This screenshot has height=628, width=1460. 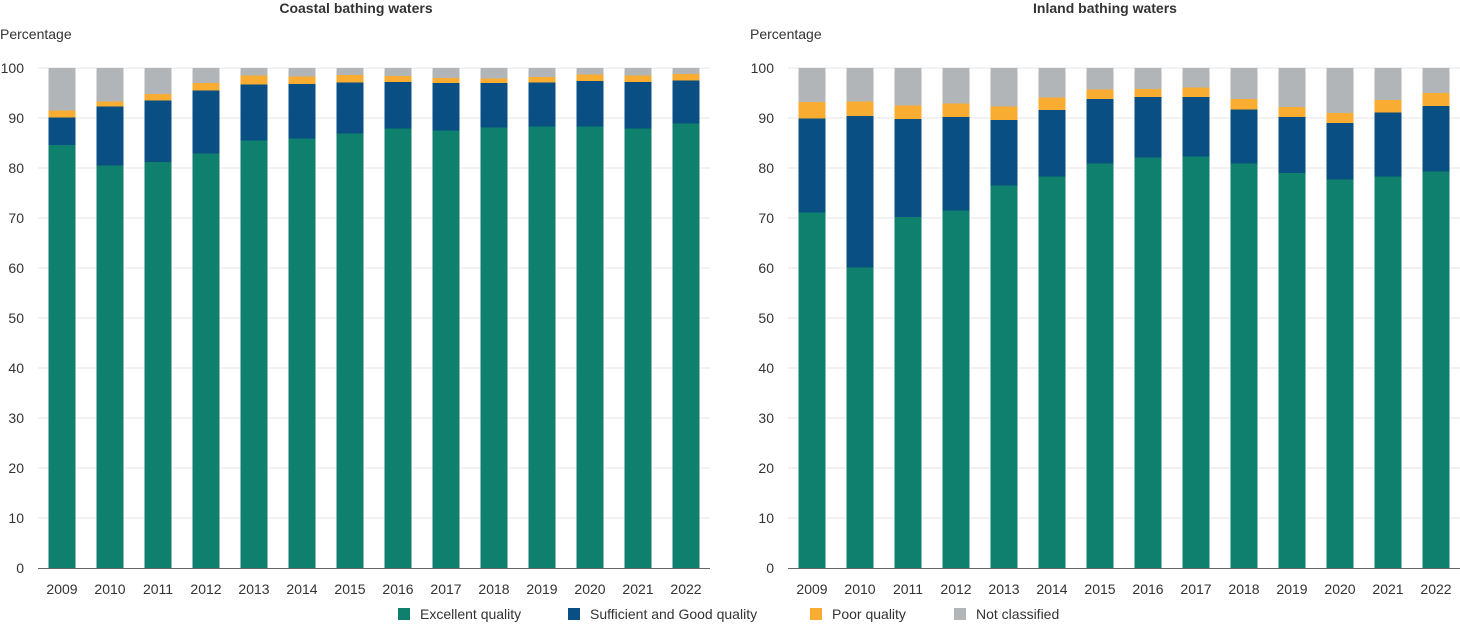 I want to click on chart-title: Coastal bathing waters, so click(x=355, y=8).